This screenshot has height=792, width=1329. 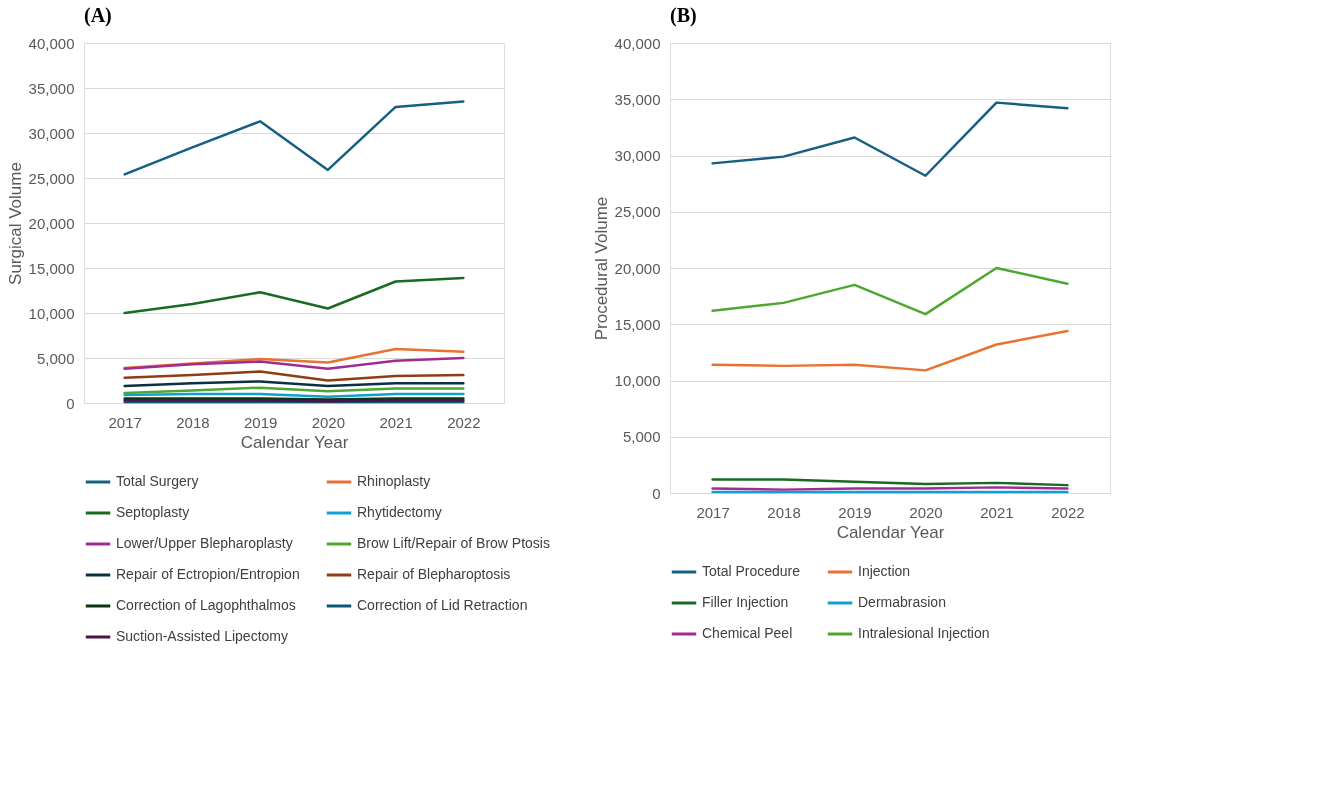 What do you see at coordinates (204, 543) in the screenshot?
I see `legend-label: Lower/Upper Blepharoplasty` at bounding box center [204, 543].